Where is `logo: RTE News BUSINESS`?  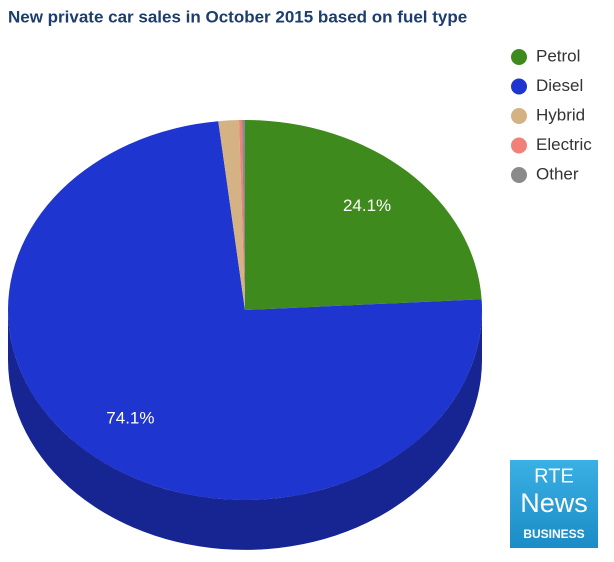
logo: RTE News BUSINESS is located at coordinates (554, 504).